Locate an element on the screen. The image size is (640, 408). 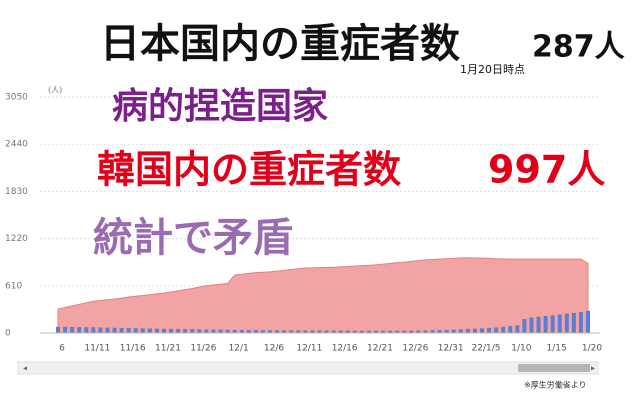
headline-value: 287人 is located at coordinates (578, 47).